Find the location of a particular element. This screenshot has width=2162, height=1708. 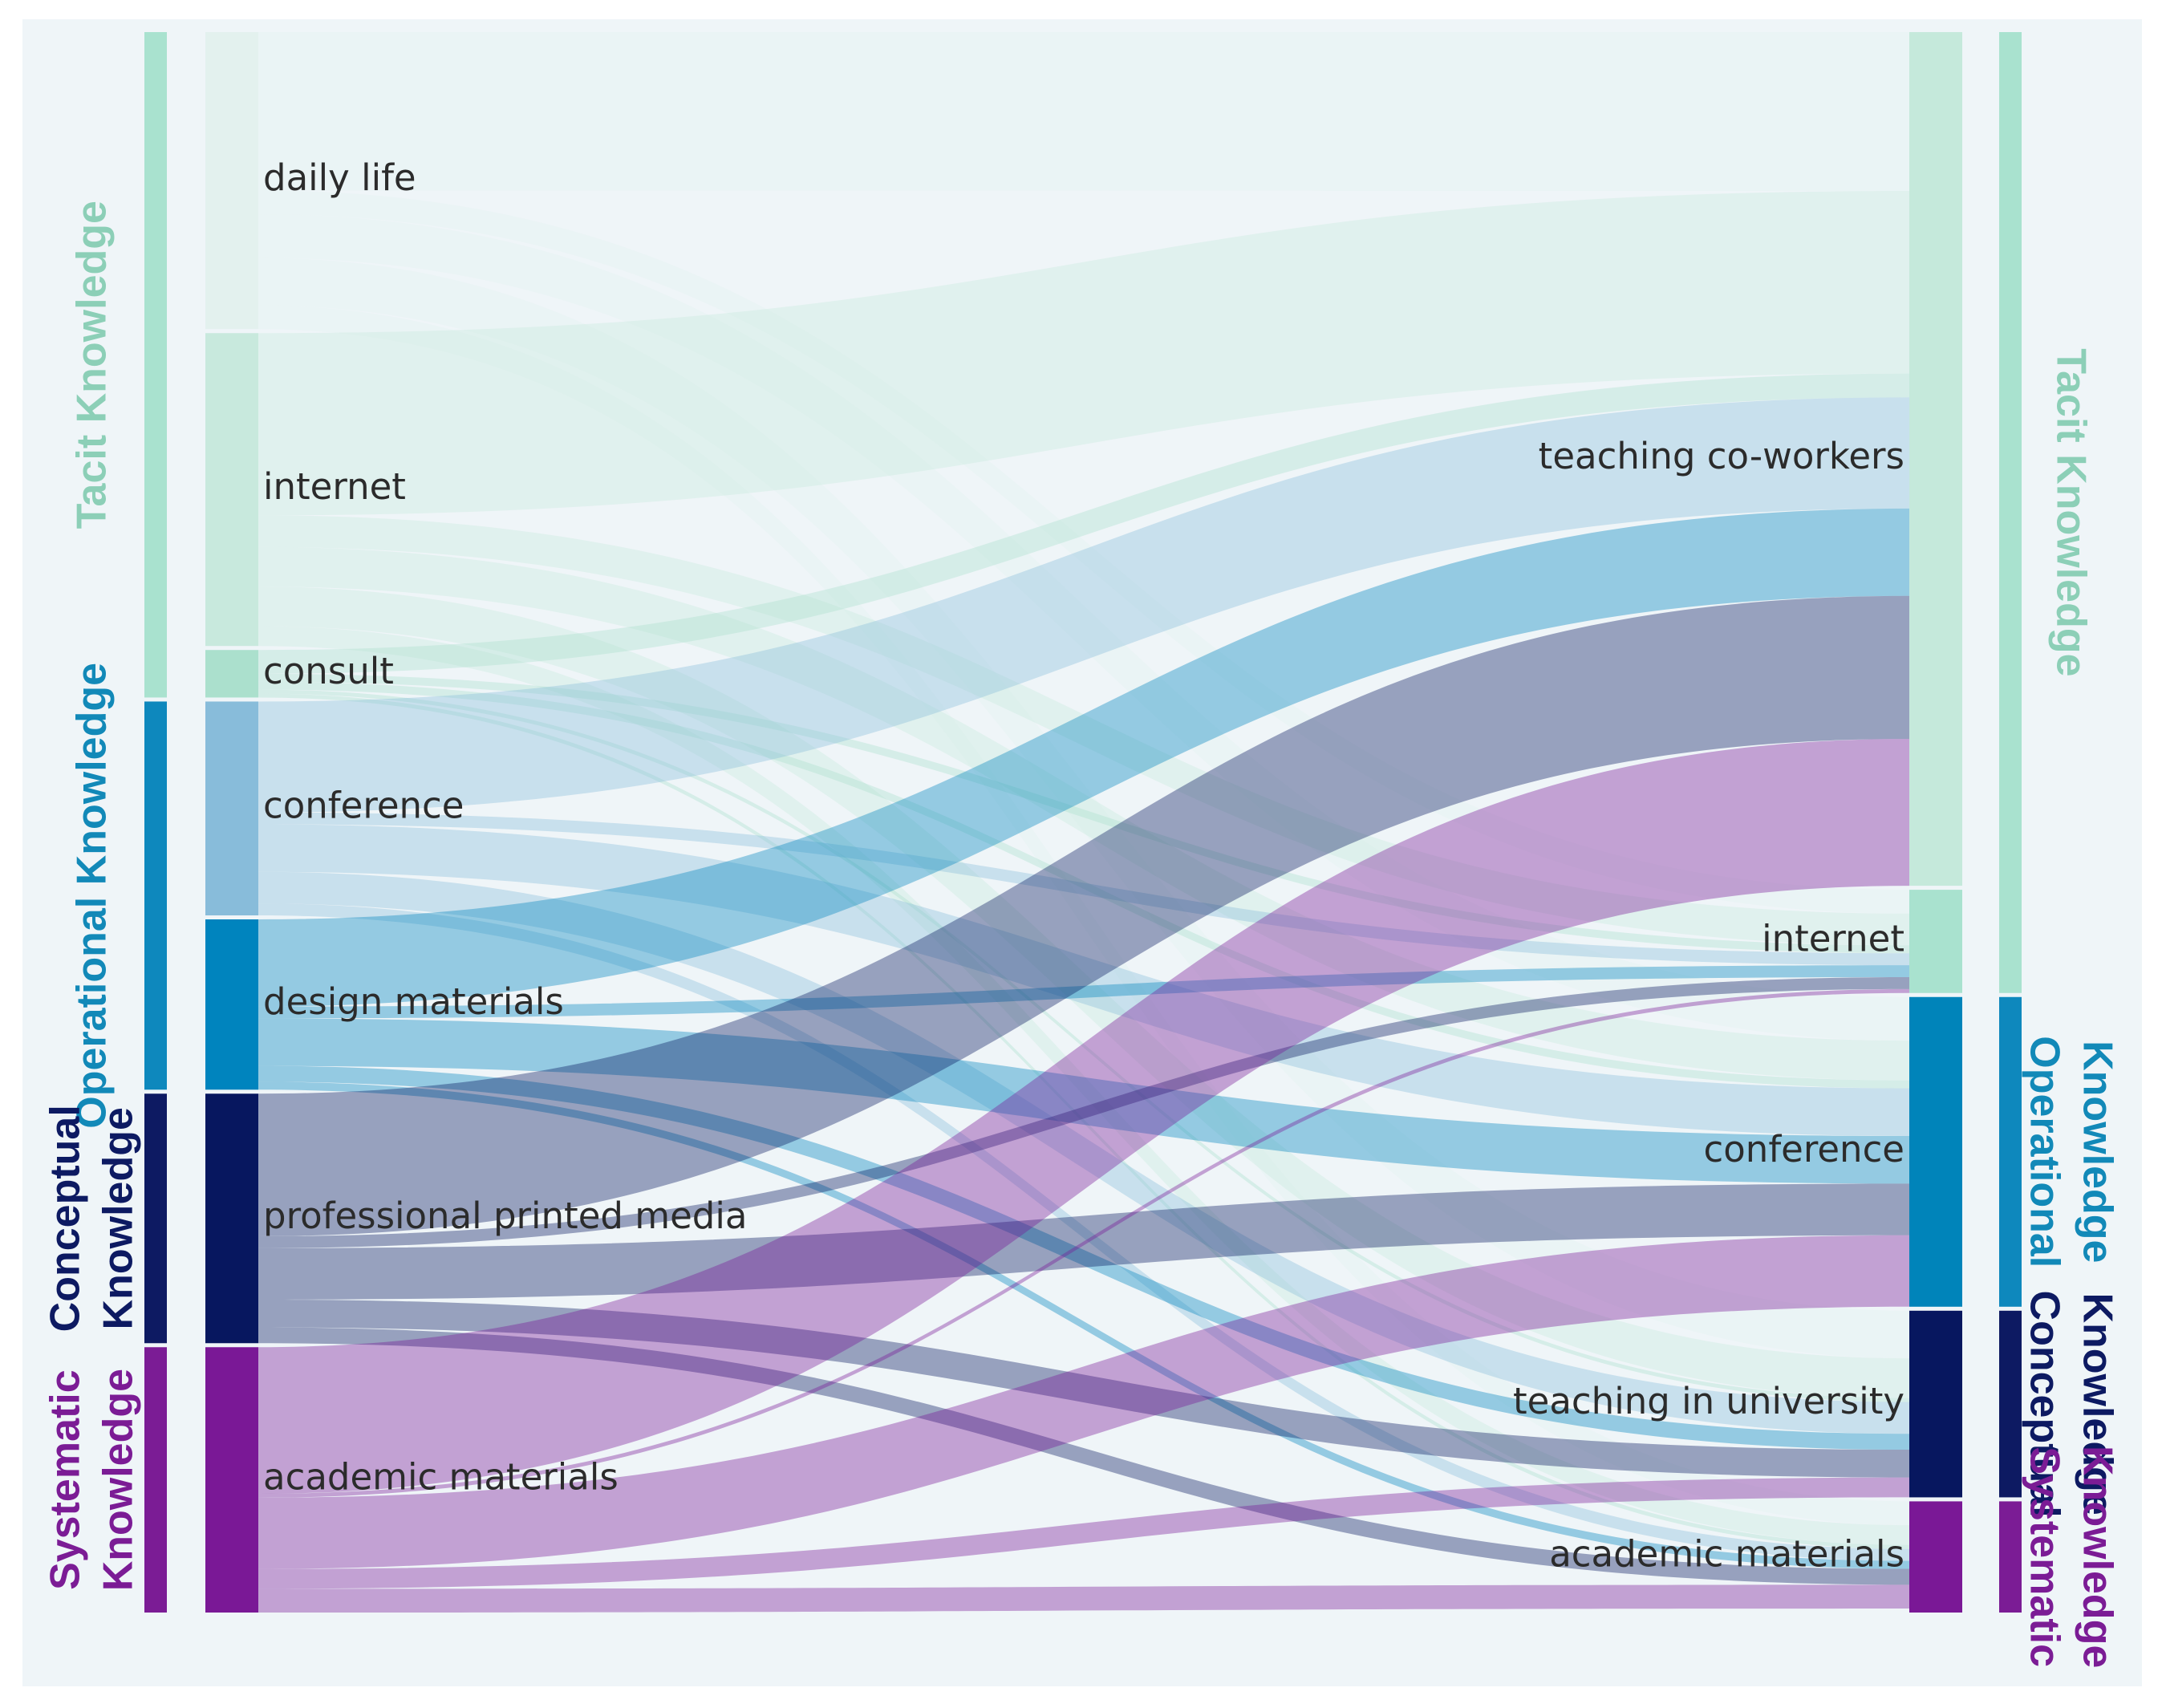

source-label-internet: internet is located at coordinates (334, 487).